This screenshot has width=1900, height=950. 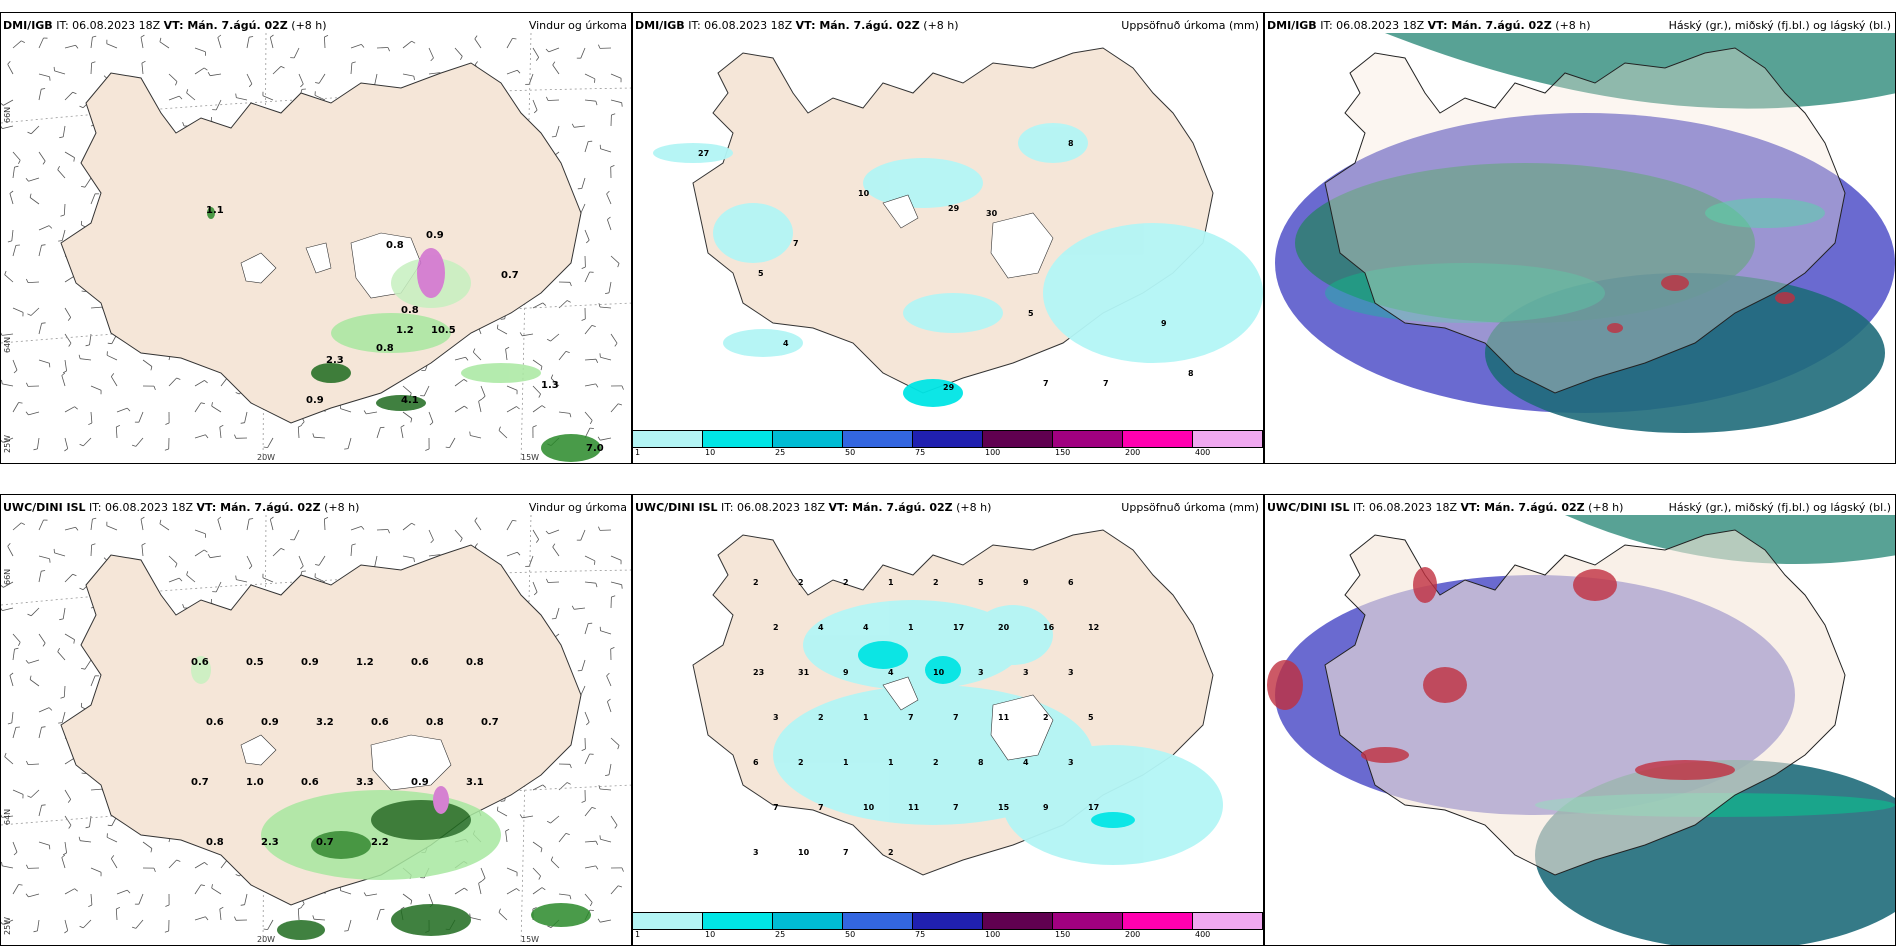 I want to click on valid-time: VT: Mán. 7.ágú. 02Z, so click(x=258, y=507).